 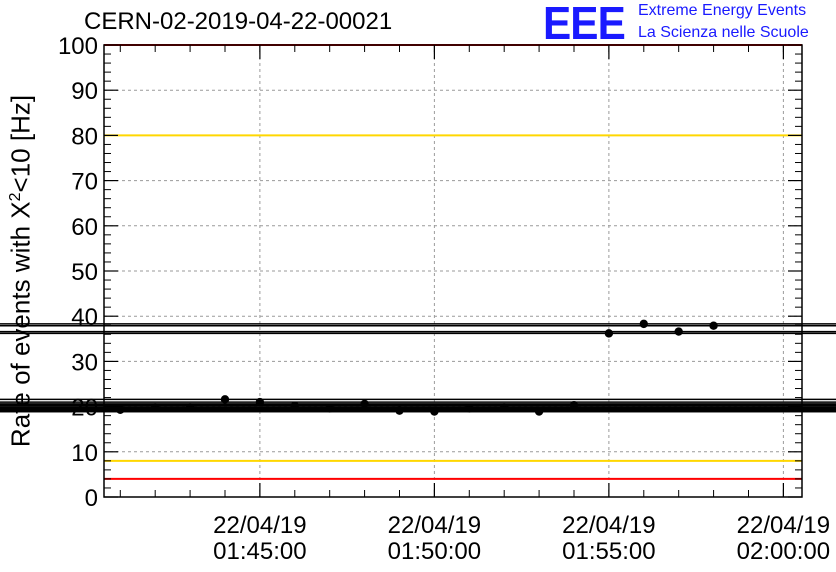 I want to click on y-tick-label: 0, so click(x=91, y=498).